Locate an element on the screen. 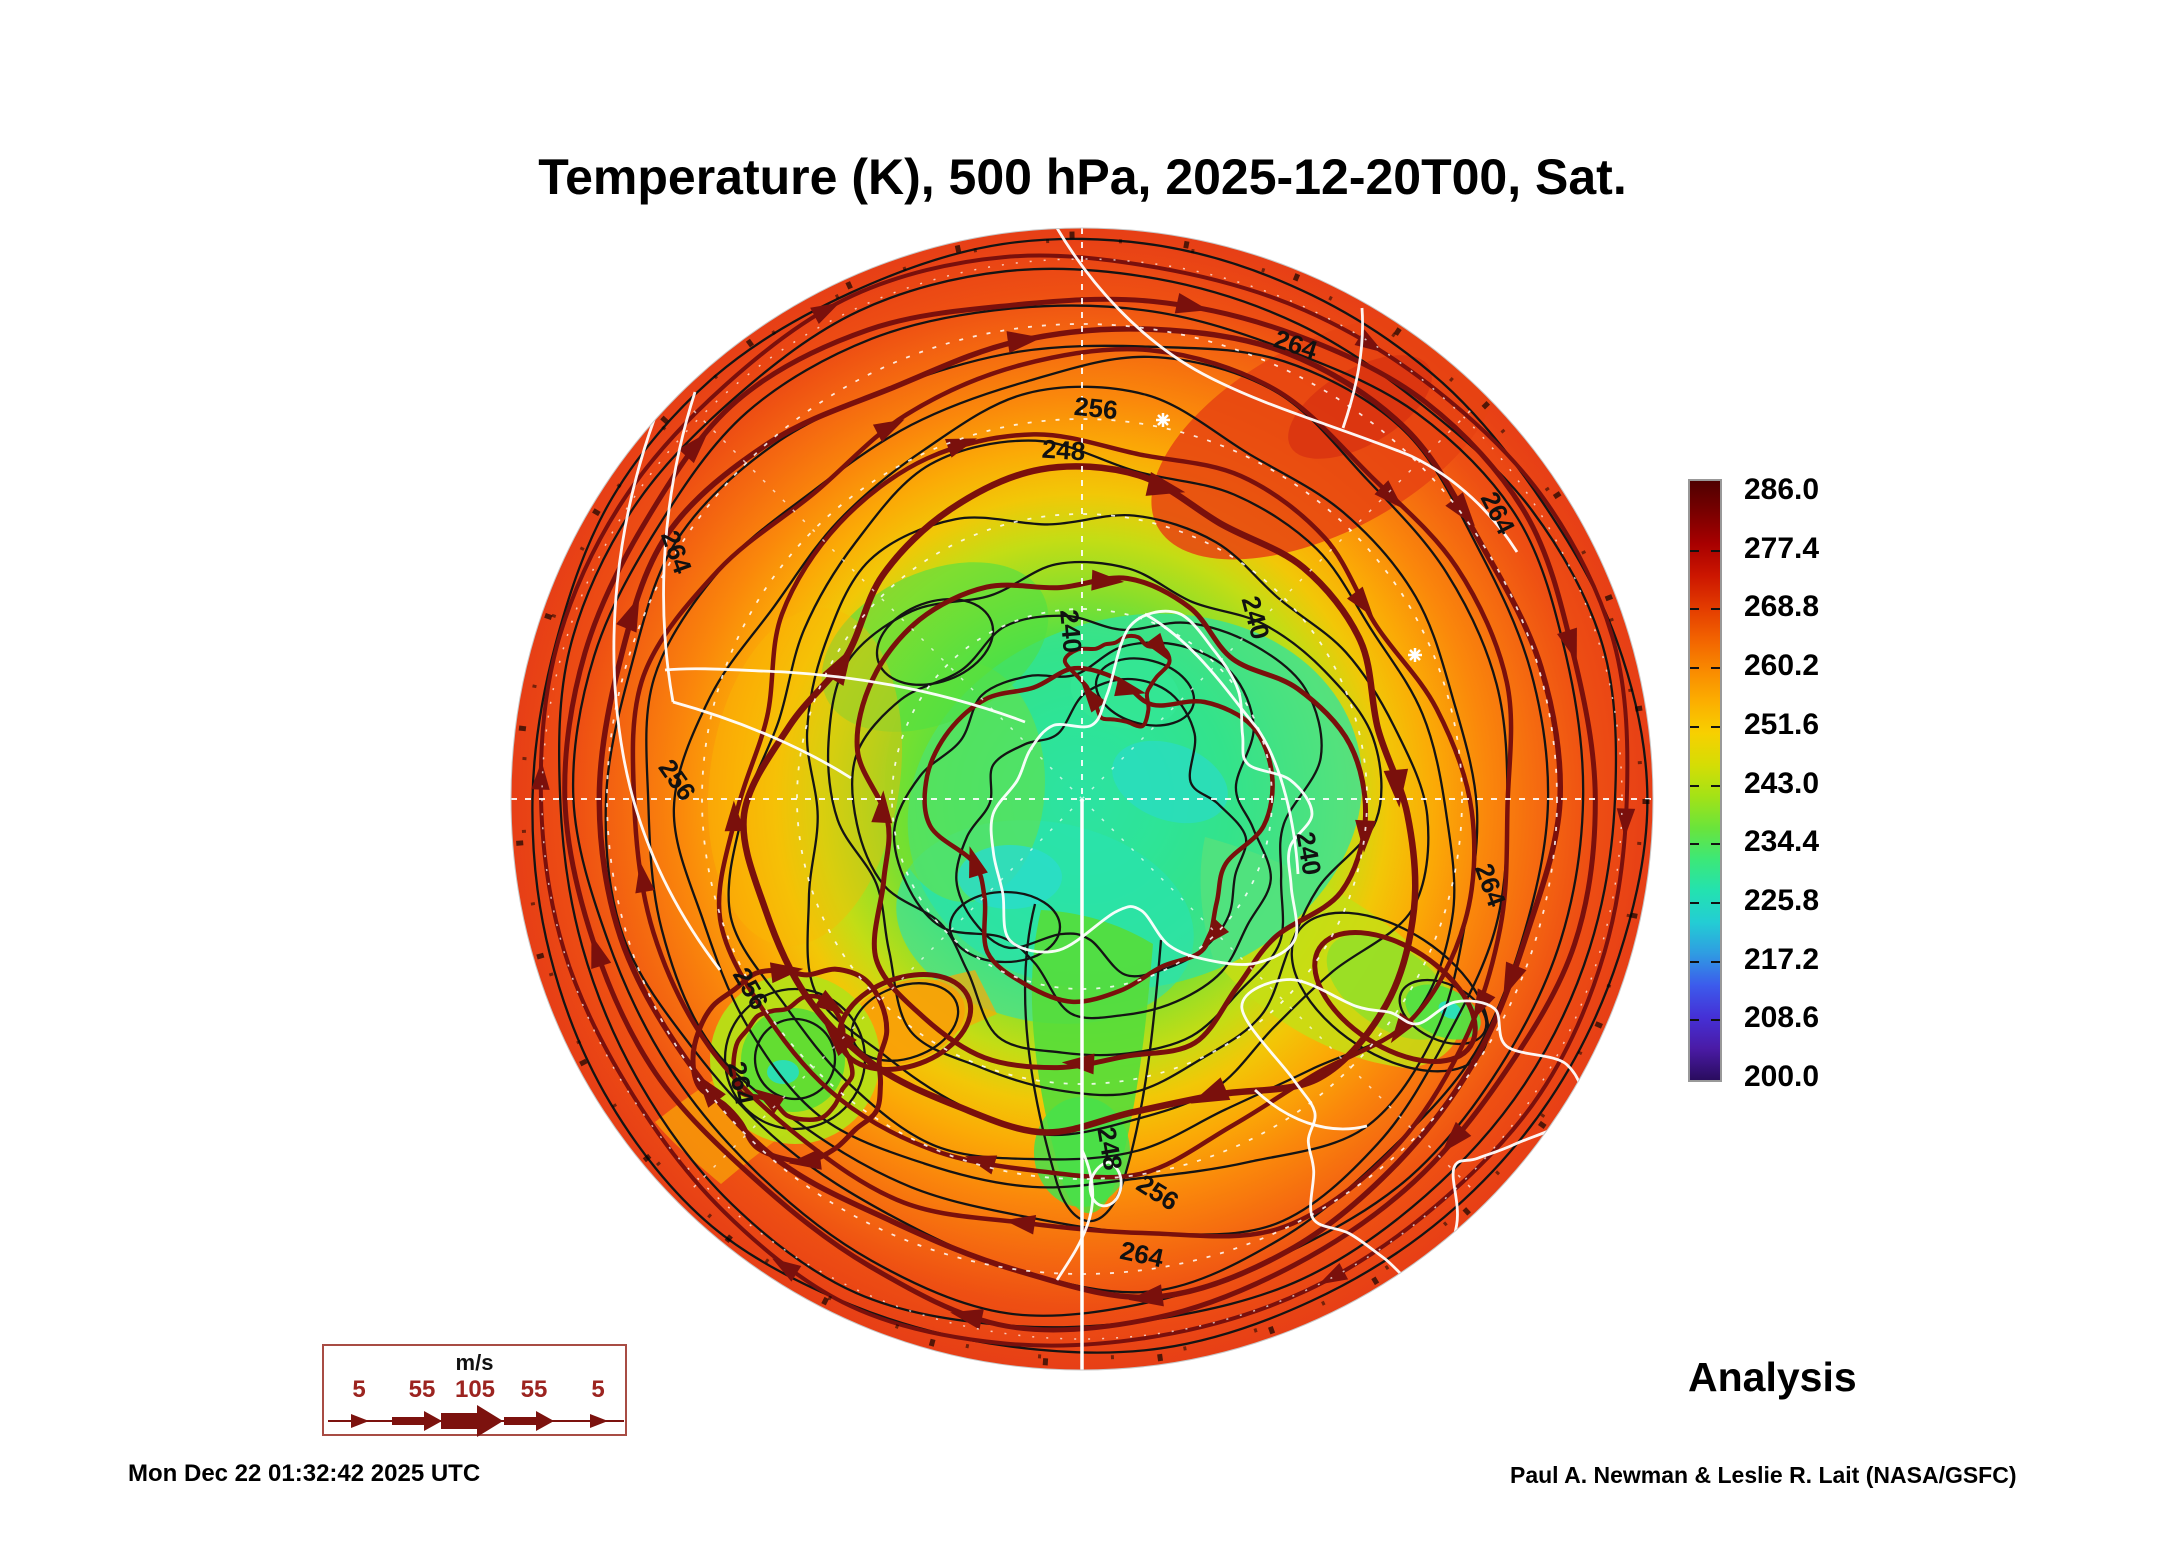 The image size is (2165, 1561). contour-label: 256 is located at coordinates (1096, 408).